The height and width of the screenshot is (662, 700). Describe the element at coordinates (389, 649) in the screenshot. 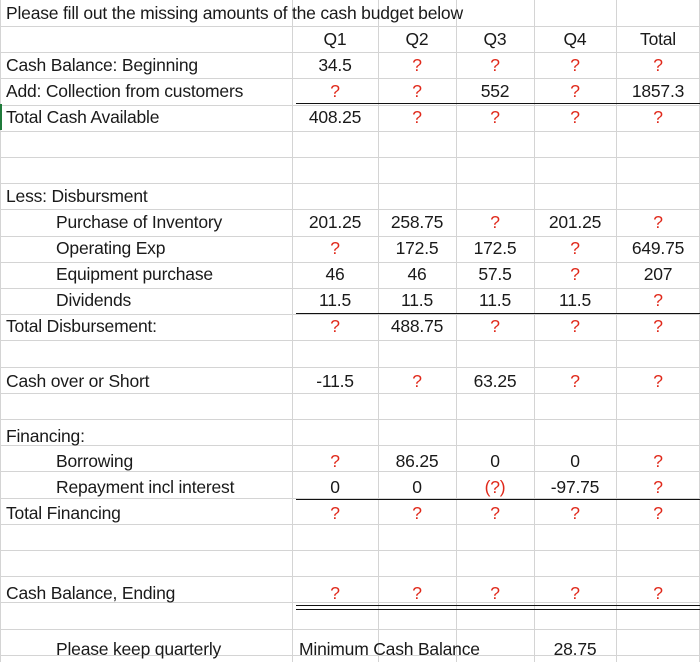

I see `minimum-cash-label: Minimum Cash Balance` at that location.